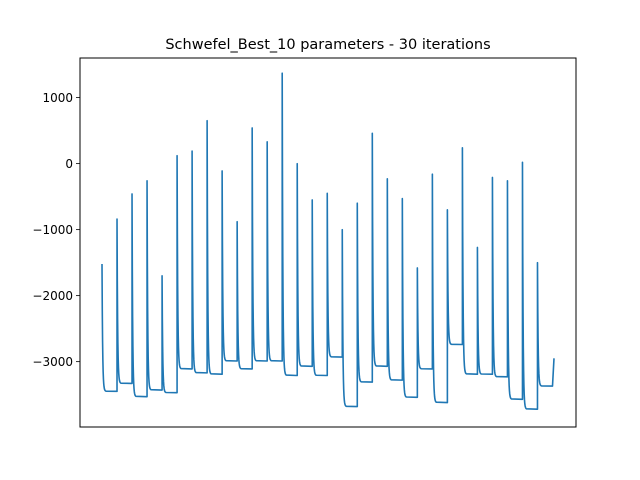 This screenshot has height=480, width=640. I want to click on y-tick-label: −1000, so click(52, 230).